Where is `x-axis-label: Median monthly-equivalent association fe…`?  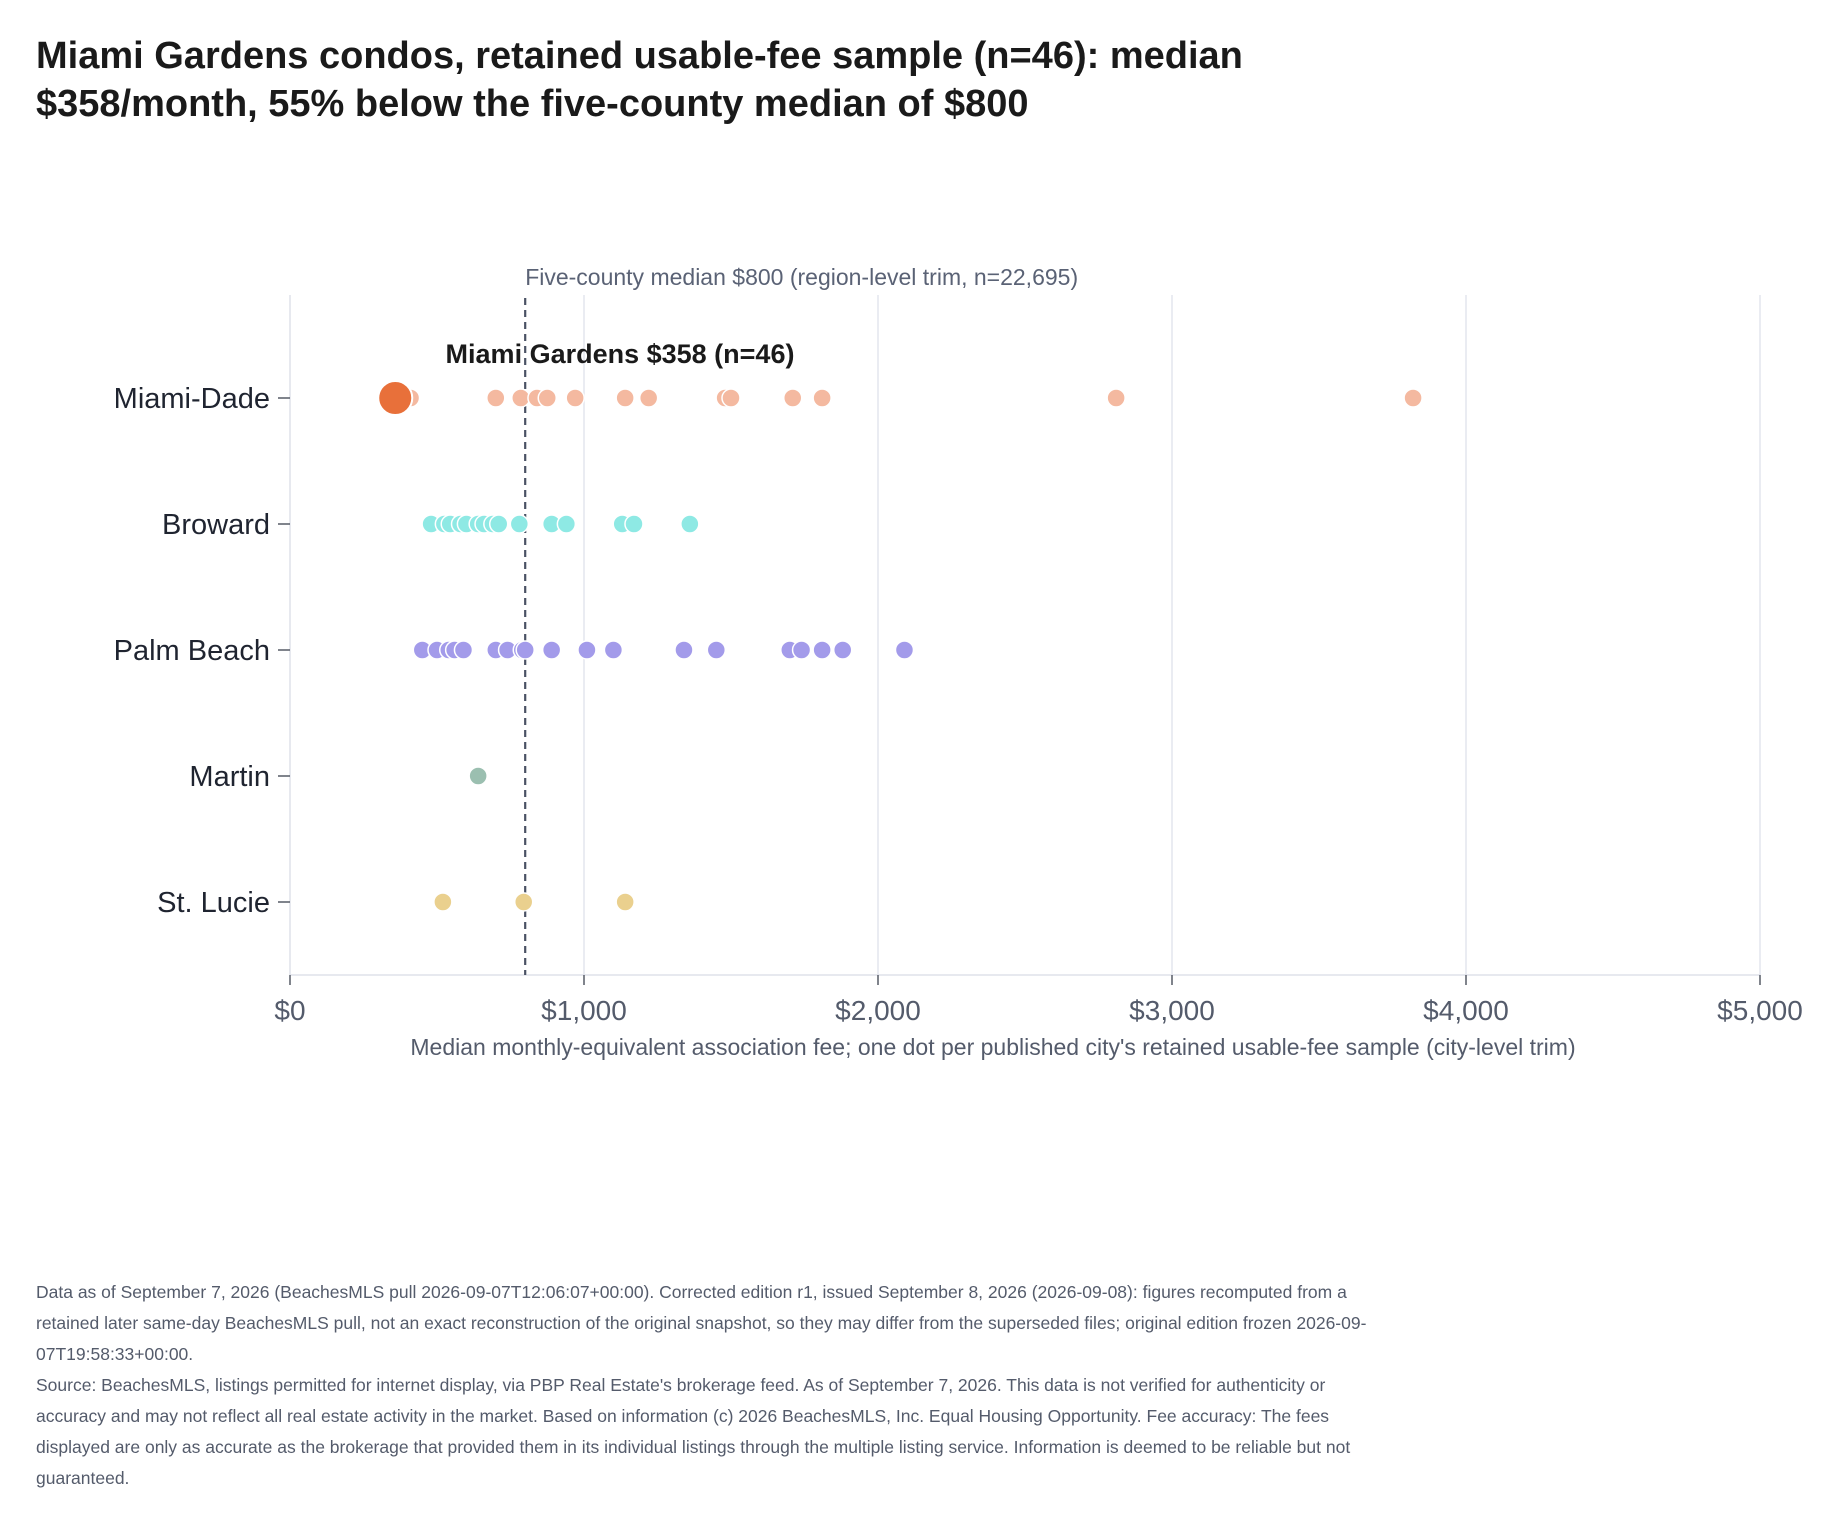
x-axis-label: Median monthly-equivalent association fe… is located at coordinates (992, 1047).